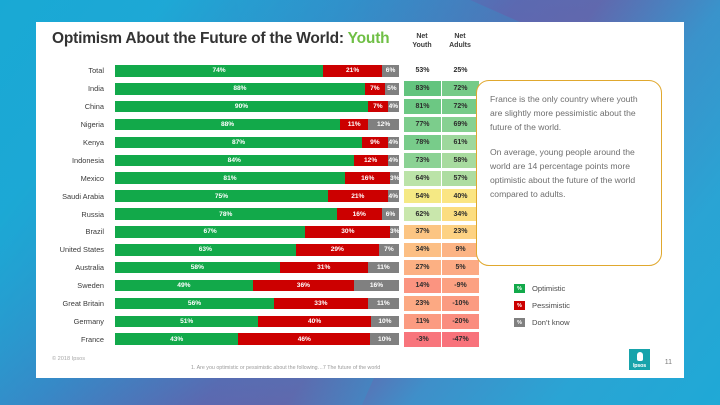 This screenshot has width=720, height=405. I want to click on stacked-bar: 58% 31% 11%, so click(257, 267).